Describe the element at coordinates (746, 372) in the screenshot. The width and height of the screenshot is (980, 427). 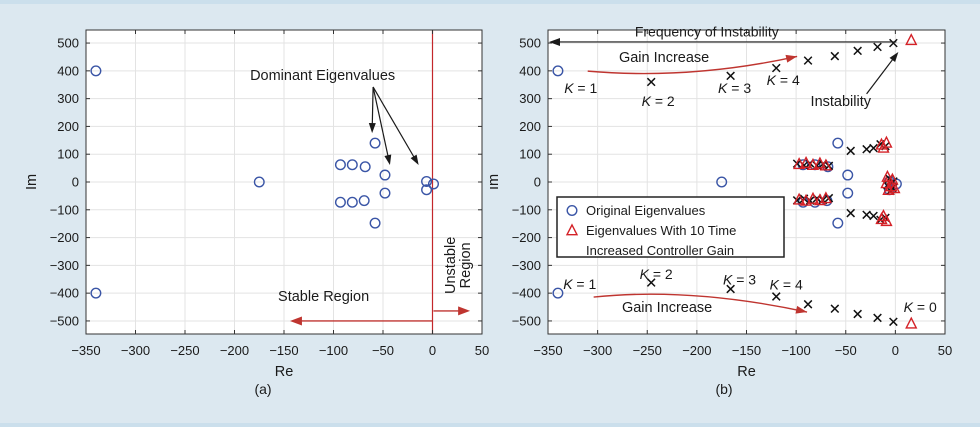
I see `x-axis-label: Re` at that location.